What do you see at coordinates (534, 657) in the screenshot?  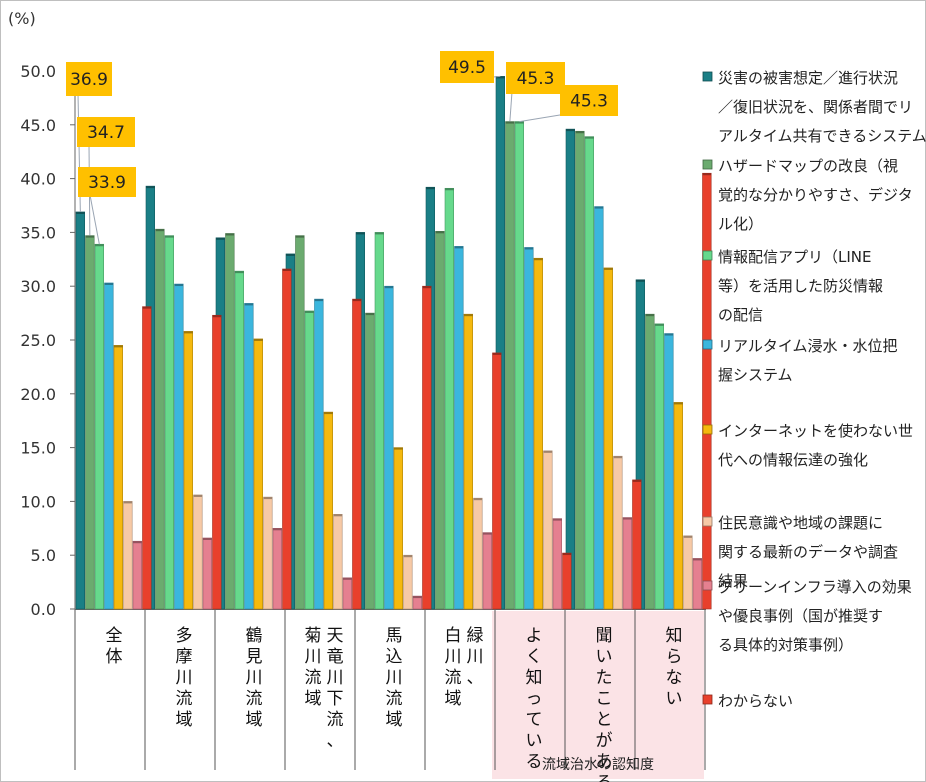 I see `category-label: く` at bounding box center [534, 657].